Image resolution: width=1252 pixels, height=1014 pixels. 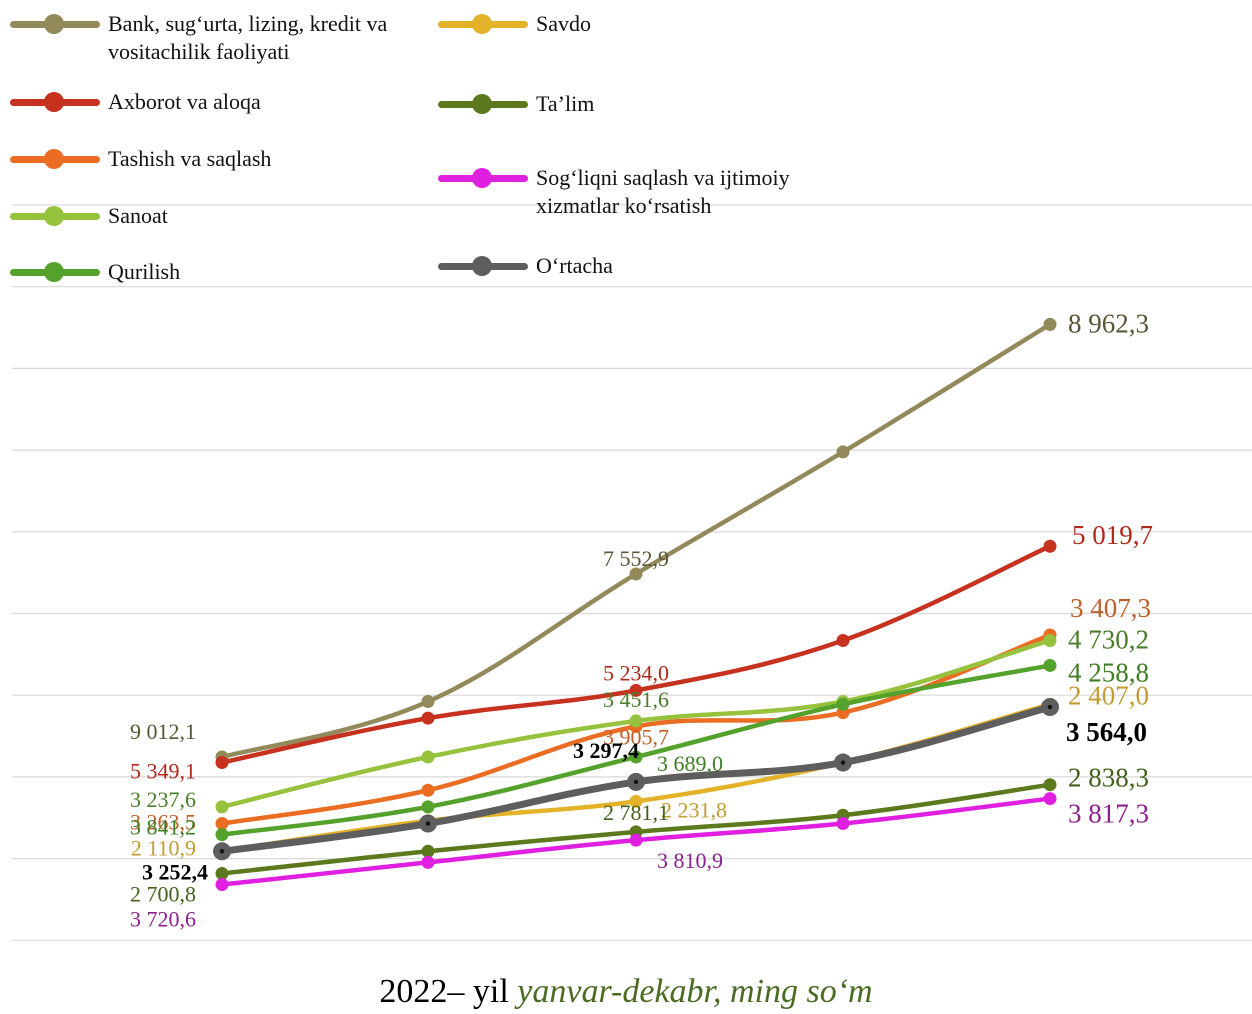 I want to click on legend-item-ortacha: O‘rtacha, so click(x=525, y=266).